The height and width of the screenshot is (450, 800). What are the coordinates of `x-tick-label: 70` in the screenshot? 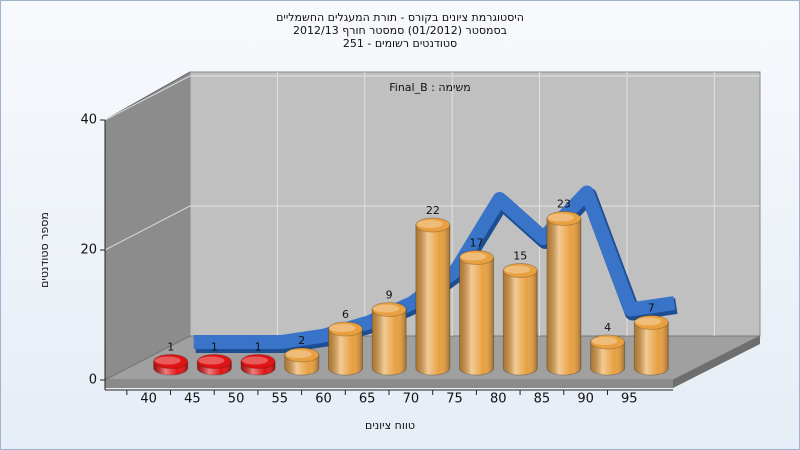 It's located at (411, 399).